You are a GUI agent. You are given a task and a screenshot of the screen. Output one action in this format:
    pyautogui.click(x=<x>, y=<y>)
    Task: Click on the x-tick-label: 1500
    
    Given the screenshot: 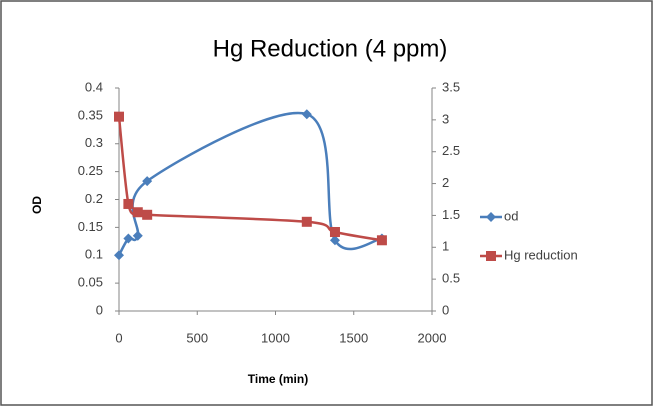 What is the action you would take?
    pyautogui.click(x=353, y=337)
    